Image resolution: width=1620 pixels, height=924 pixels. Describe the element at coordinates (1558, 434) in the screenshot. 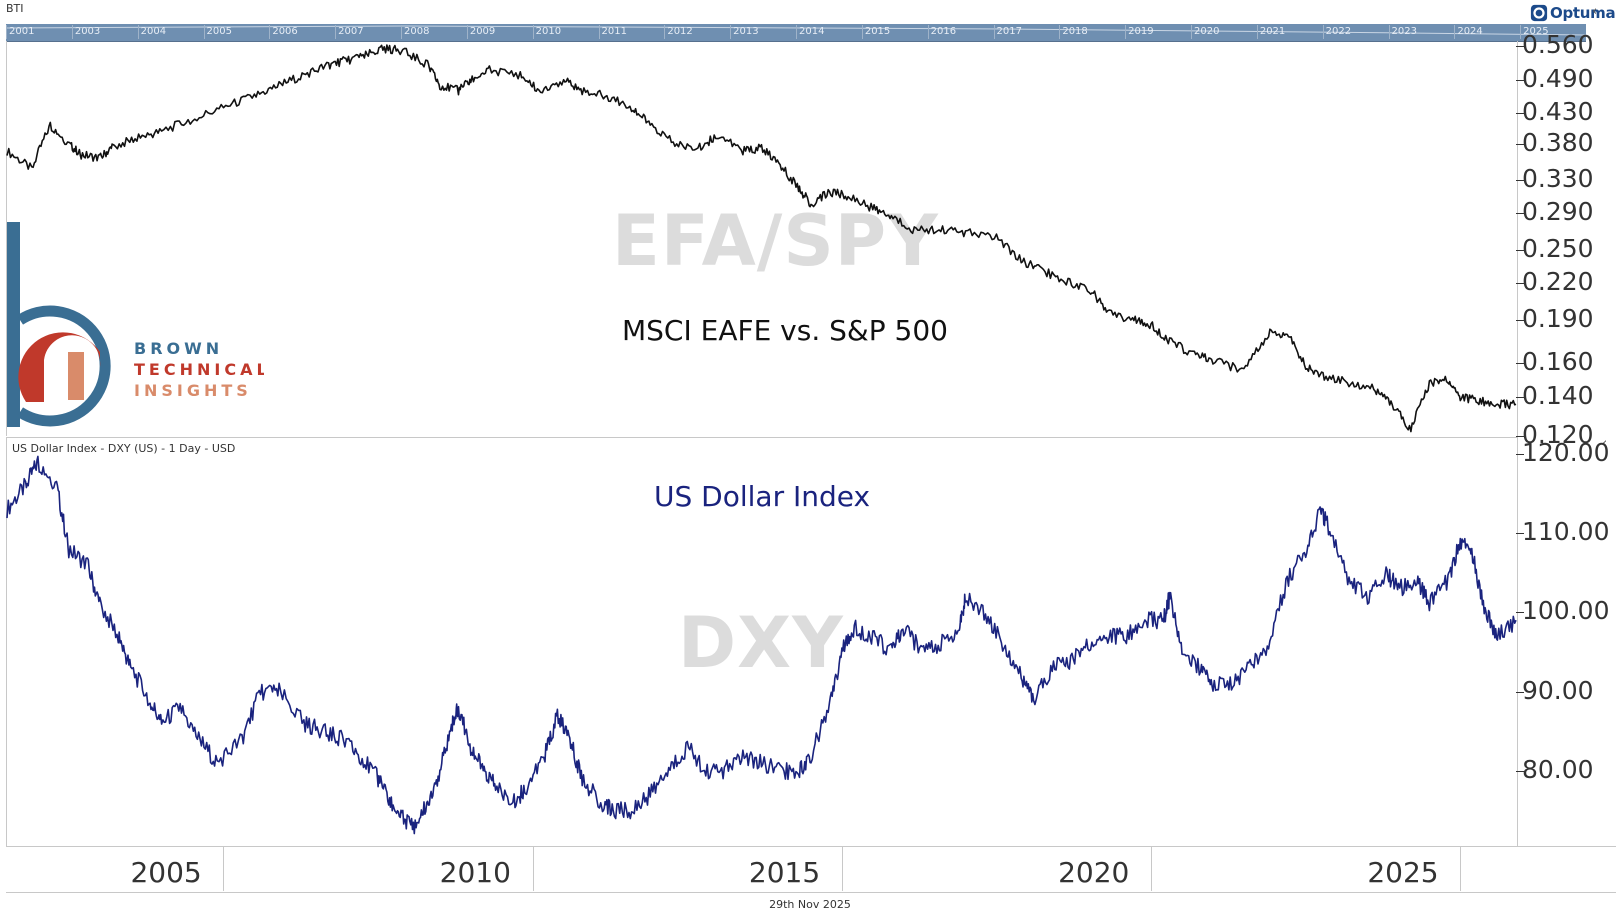

I see `ratio-y-tick-label: 0.120` at that location.